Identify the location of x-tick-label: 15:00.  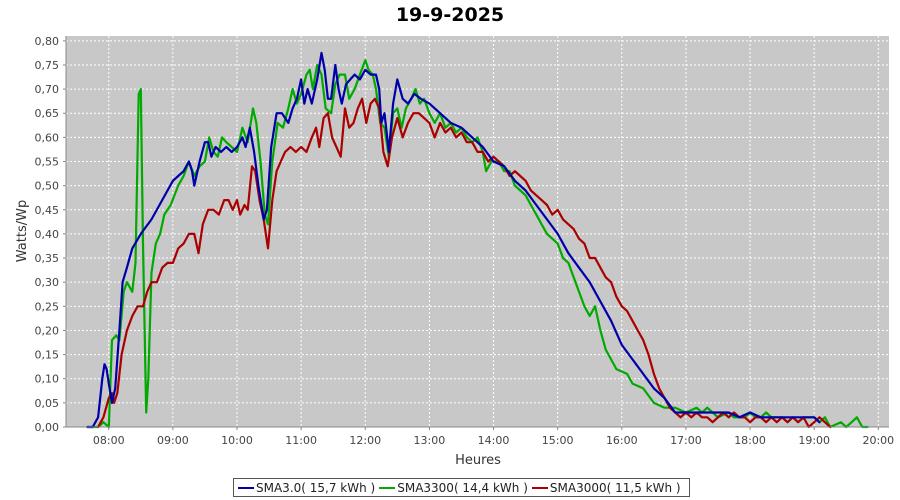
(558, 440).